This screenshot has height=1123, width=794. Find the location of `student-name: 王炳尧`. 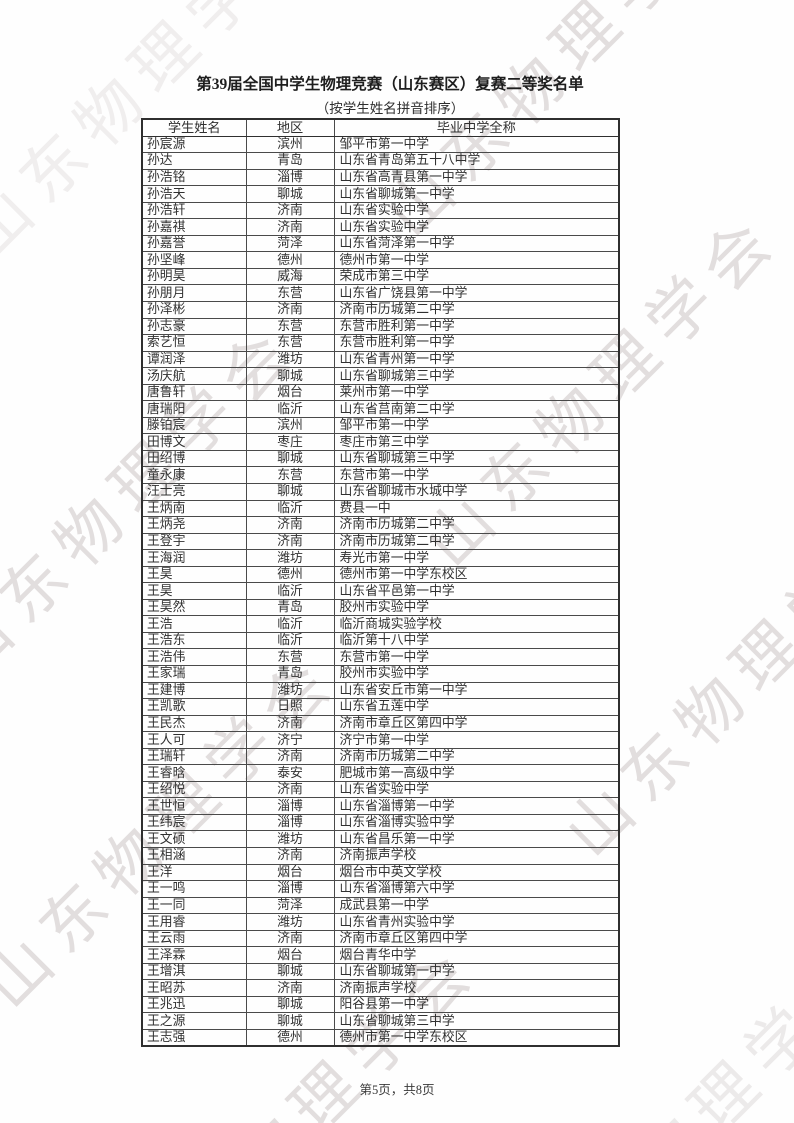

student-name: 王炳尧 is located at coordinates (194, 525).